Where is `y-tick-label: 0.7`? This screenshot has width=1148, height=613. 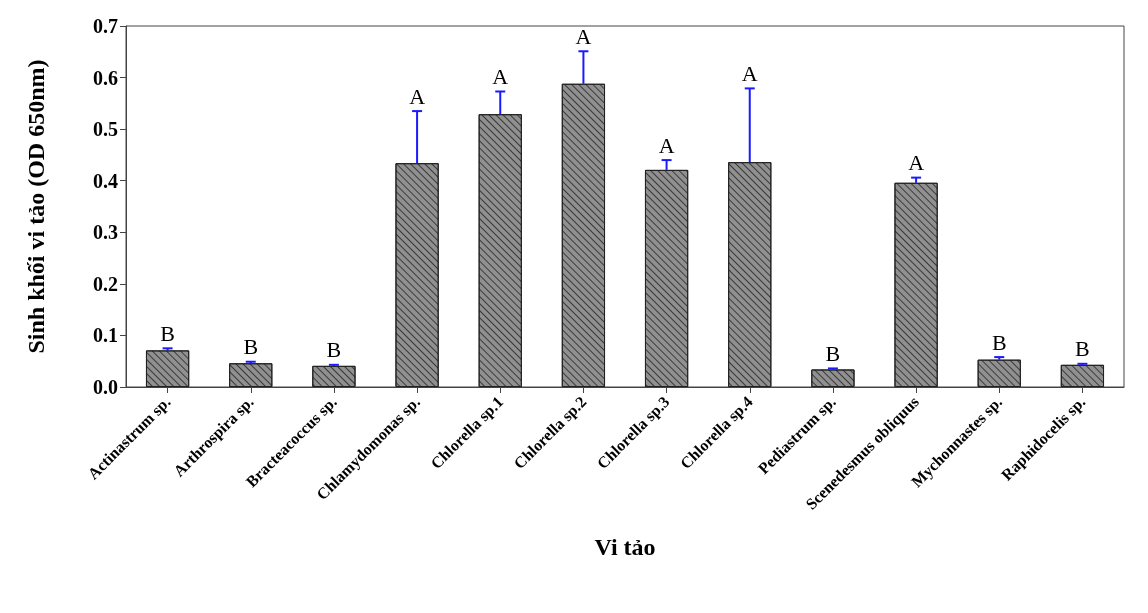 y-tick-label: 0.7 is located at coordinates (105, 26).